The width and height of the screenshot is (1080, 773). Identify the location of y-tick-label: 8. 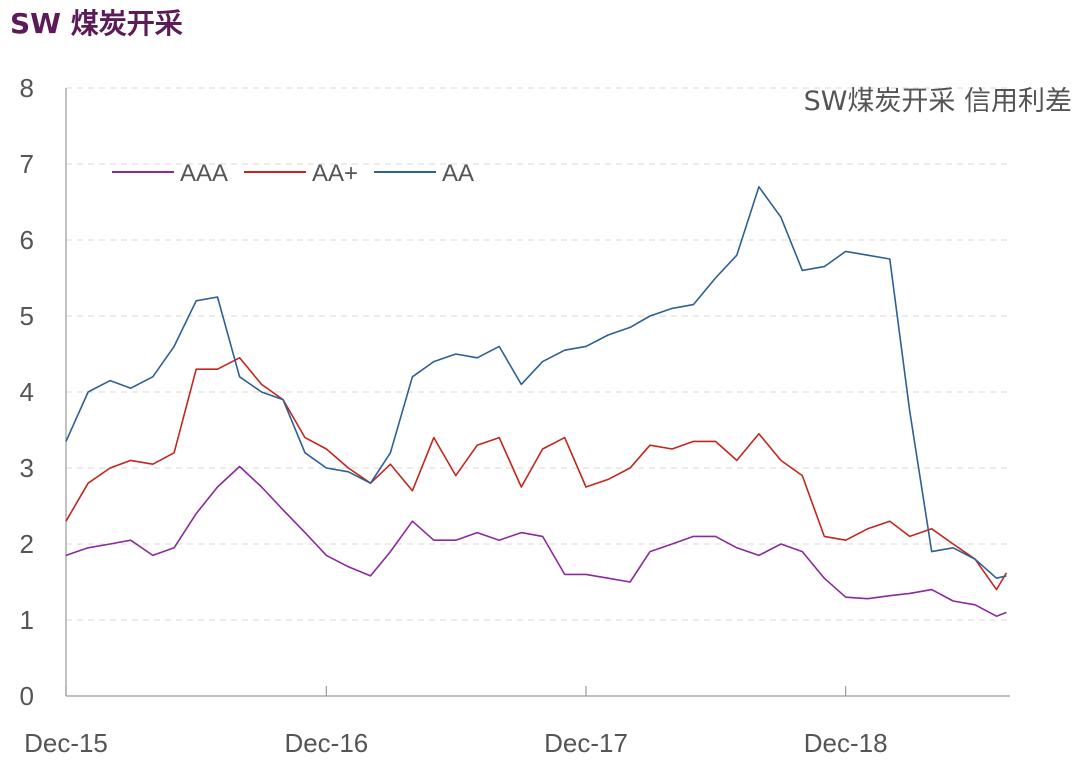
(27, 88).